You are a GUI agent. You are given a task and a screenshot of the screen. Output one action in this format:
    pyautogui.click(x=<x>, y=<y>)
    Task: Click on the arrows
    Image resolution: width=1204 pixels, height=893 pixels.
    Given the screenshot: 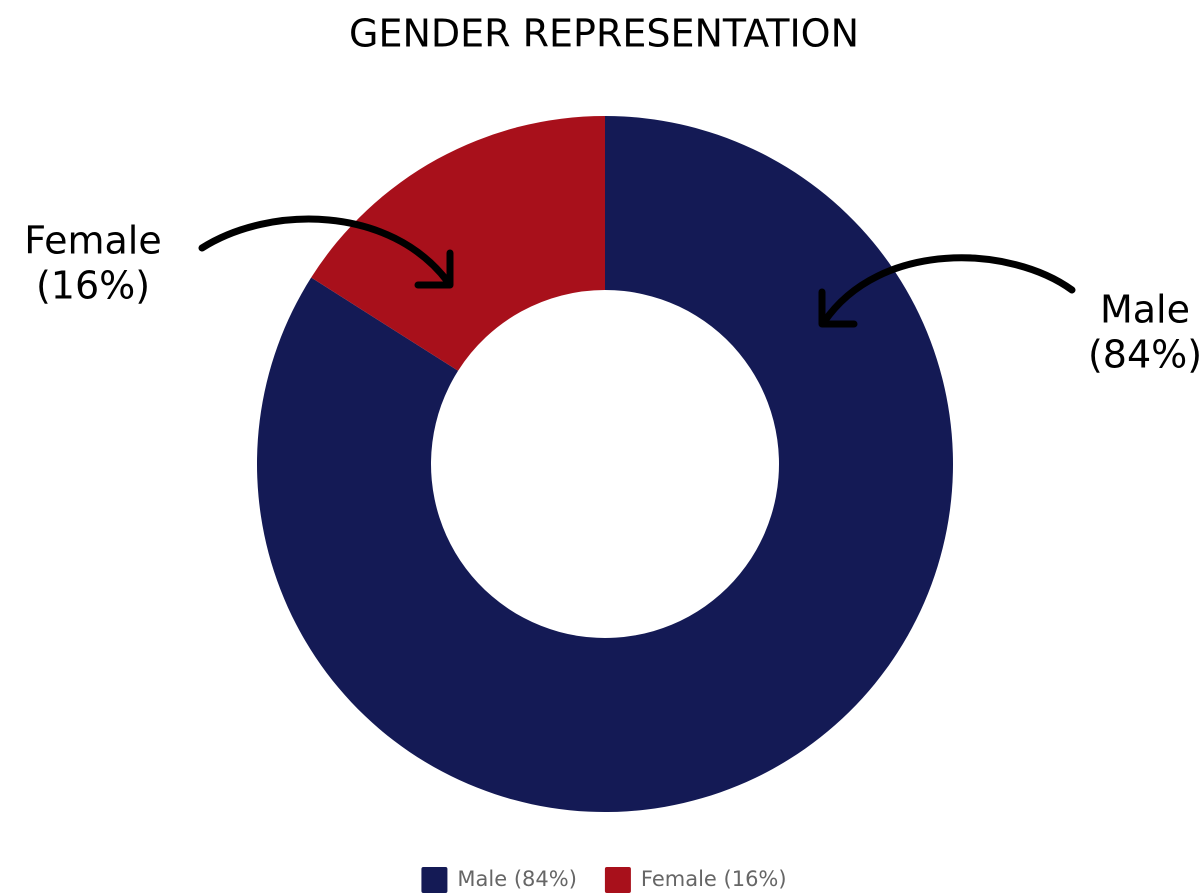 What is the action you would take?
    pyautogui.click(x=637, y=271)
    